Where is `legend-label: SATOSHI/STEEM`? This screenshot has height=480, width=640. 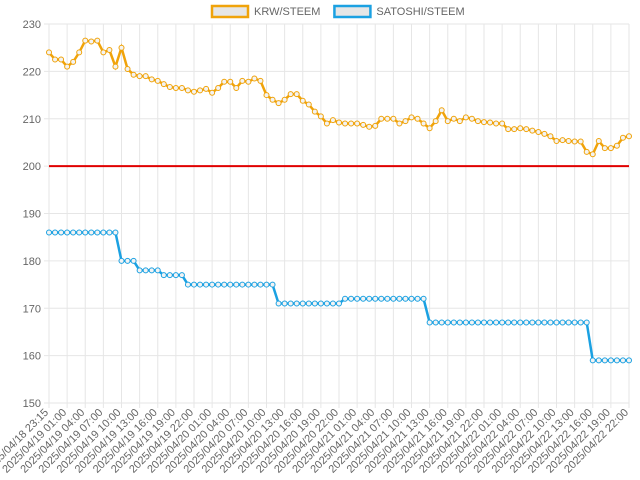 legend-label: SATOSHI/STEEM is located at coordinates (420, 12).